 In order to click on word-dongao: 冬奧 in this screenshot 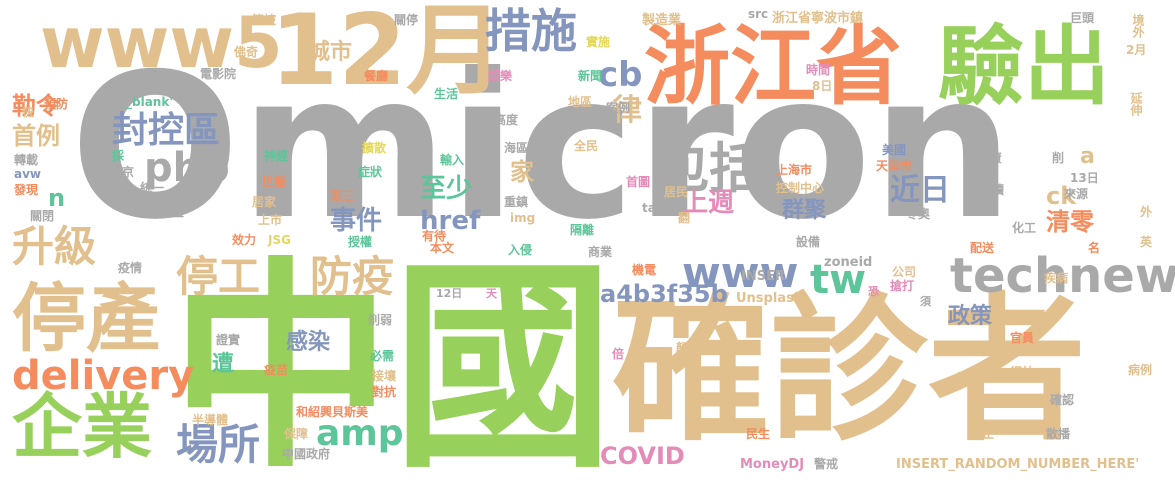, I will do `click(918, 214)`.